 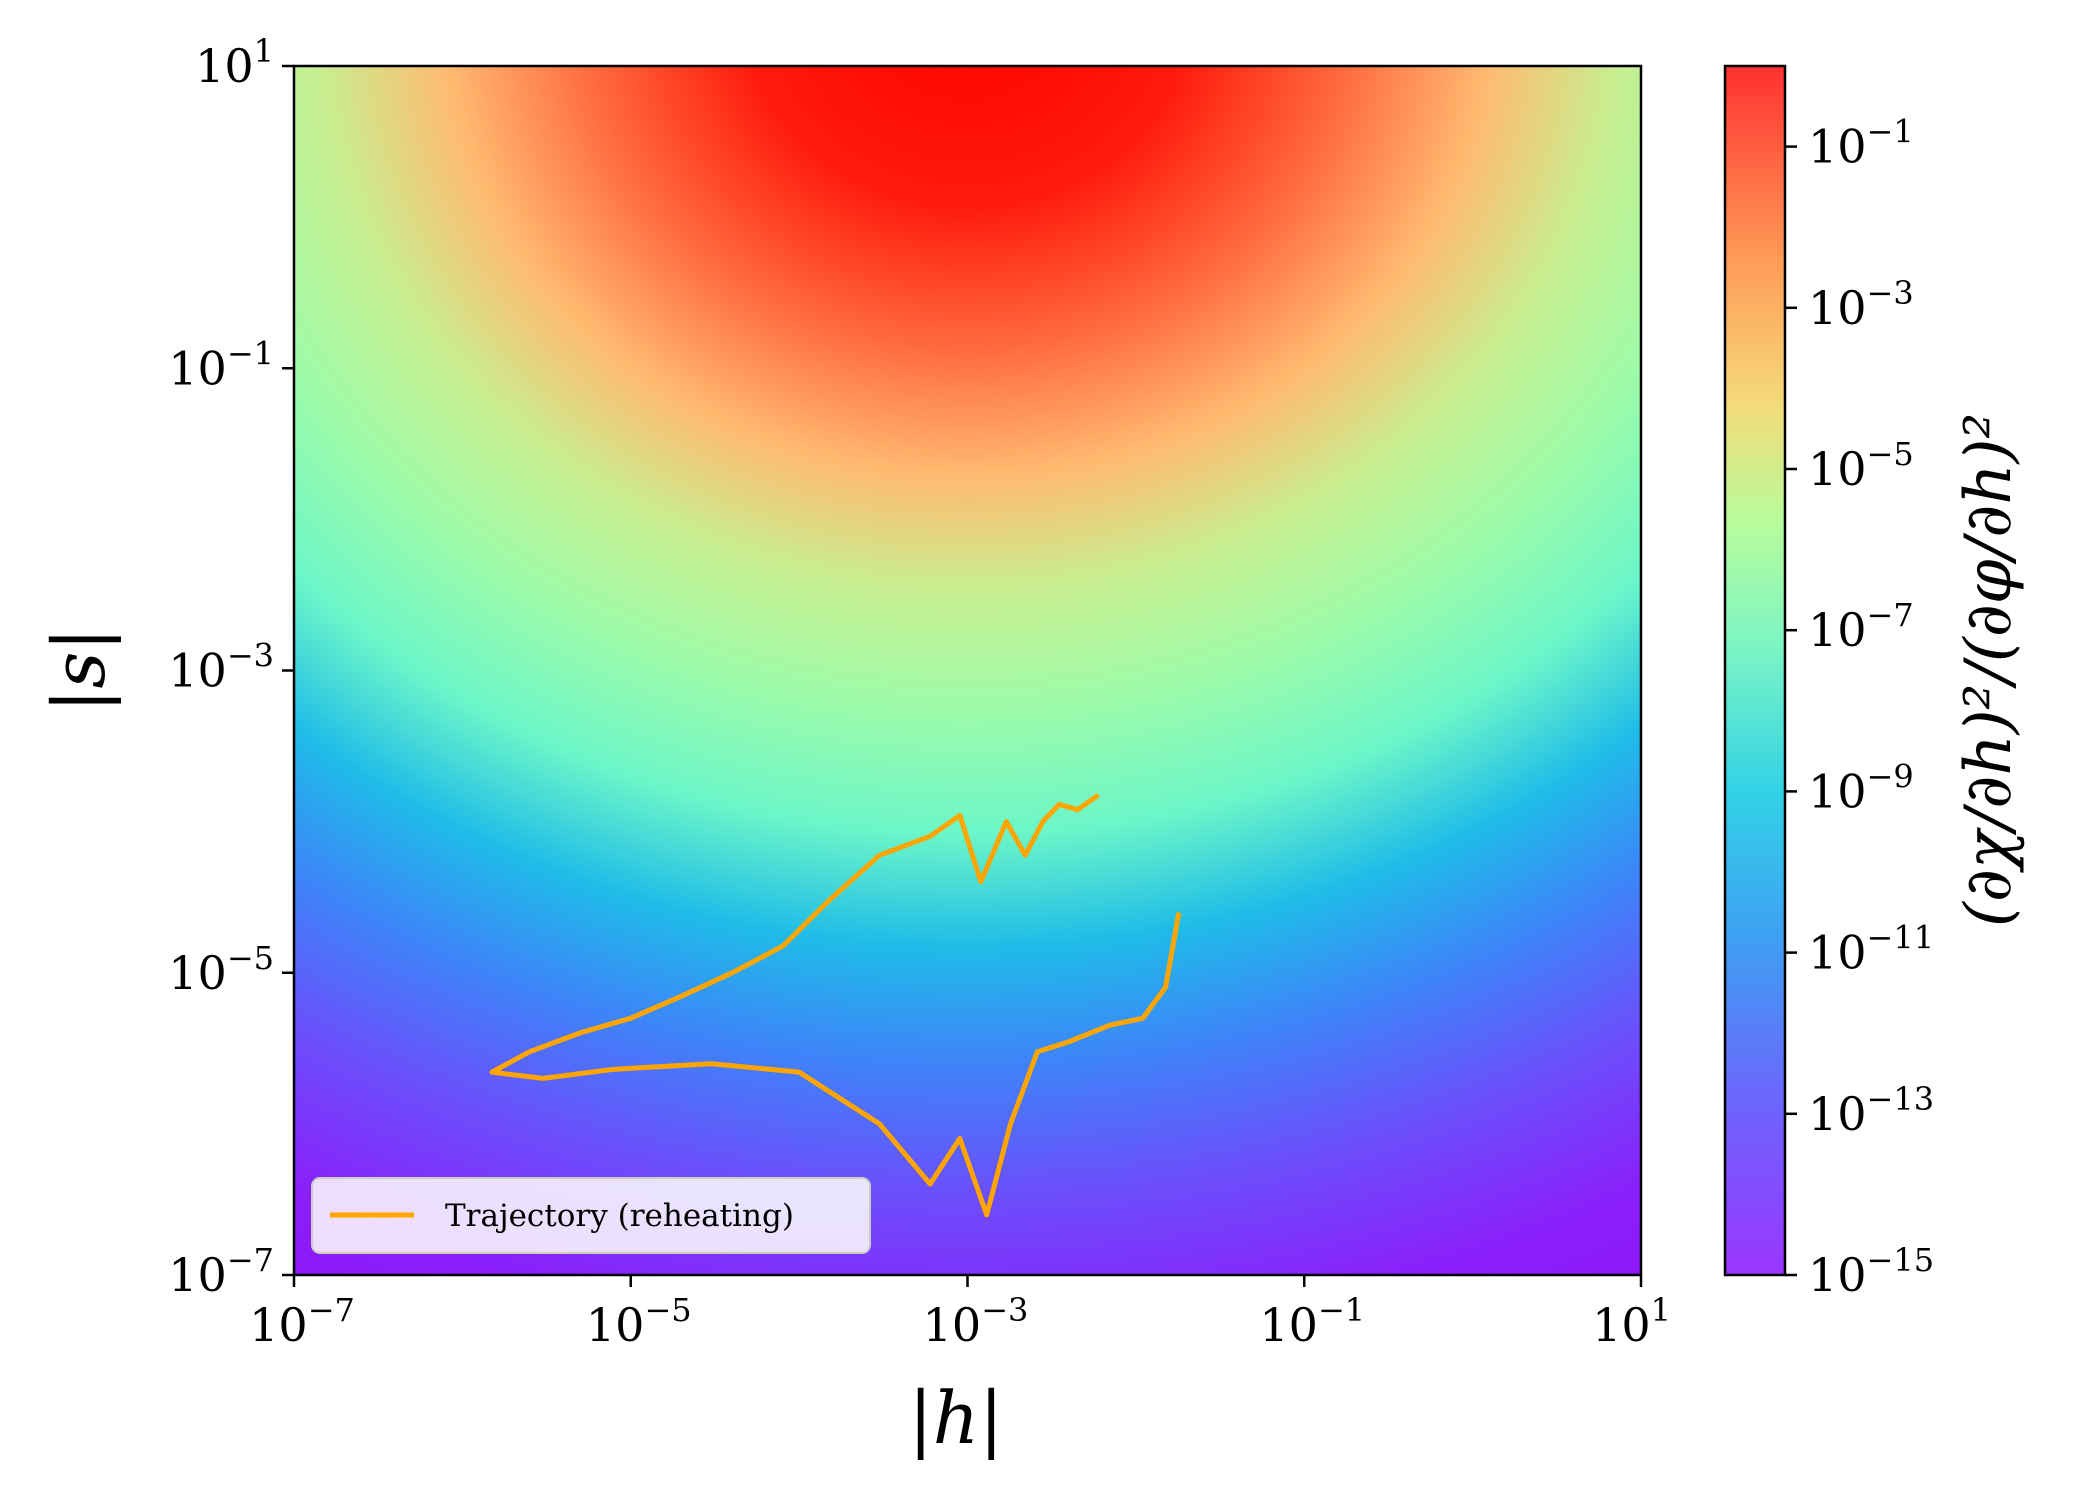 What do you see at coordinates (331, 1310) in the screenshot?
I see `x-tick-label-exponent: −7` at bounding box center [331, 1310].